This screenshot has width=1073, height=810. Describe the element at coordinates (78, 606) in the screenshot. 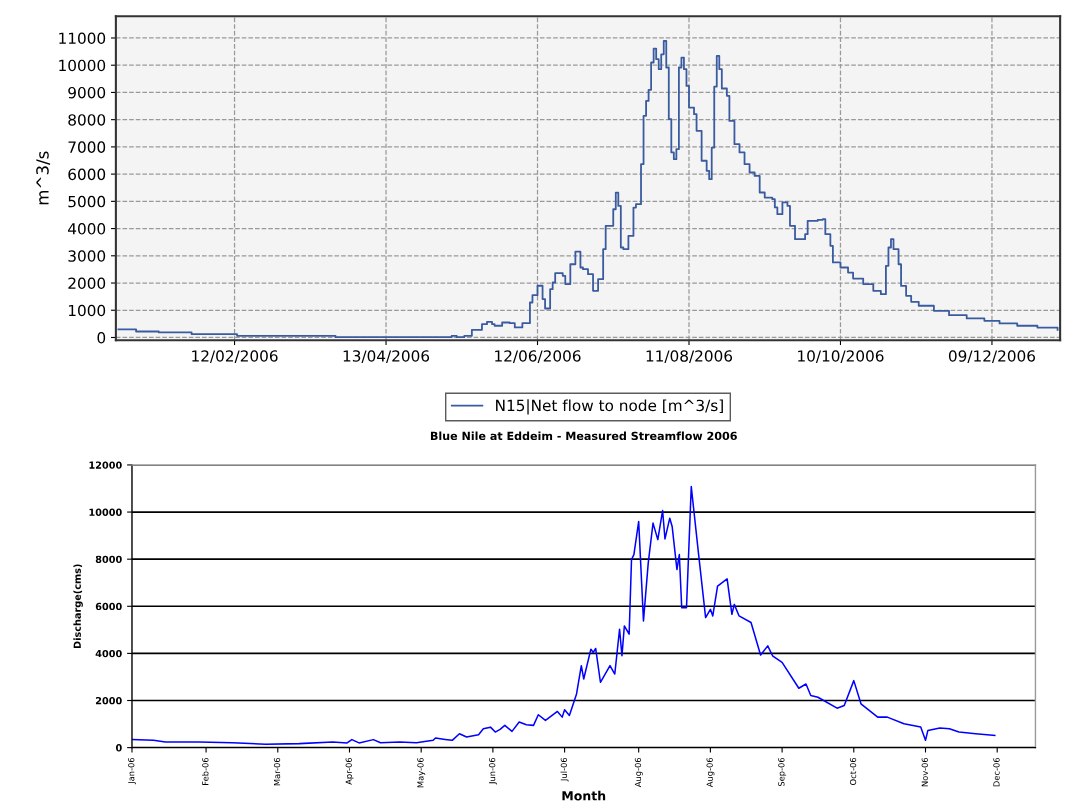

I see `y-axis-title: Discharge(cms)` at that location.